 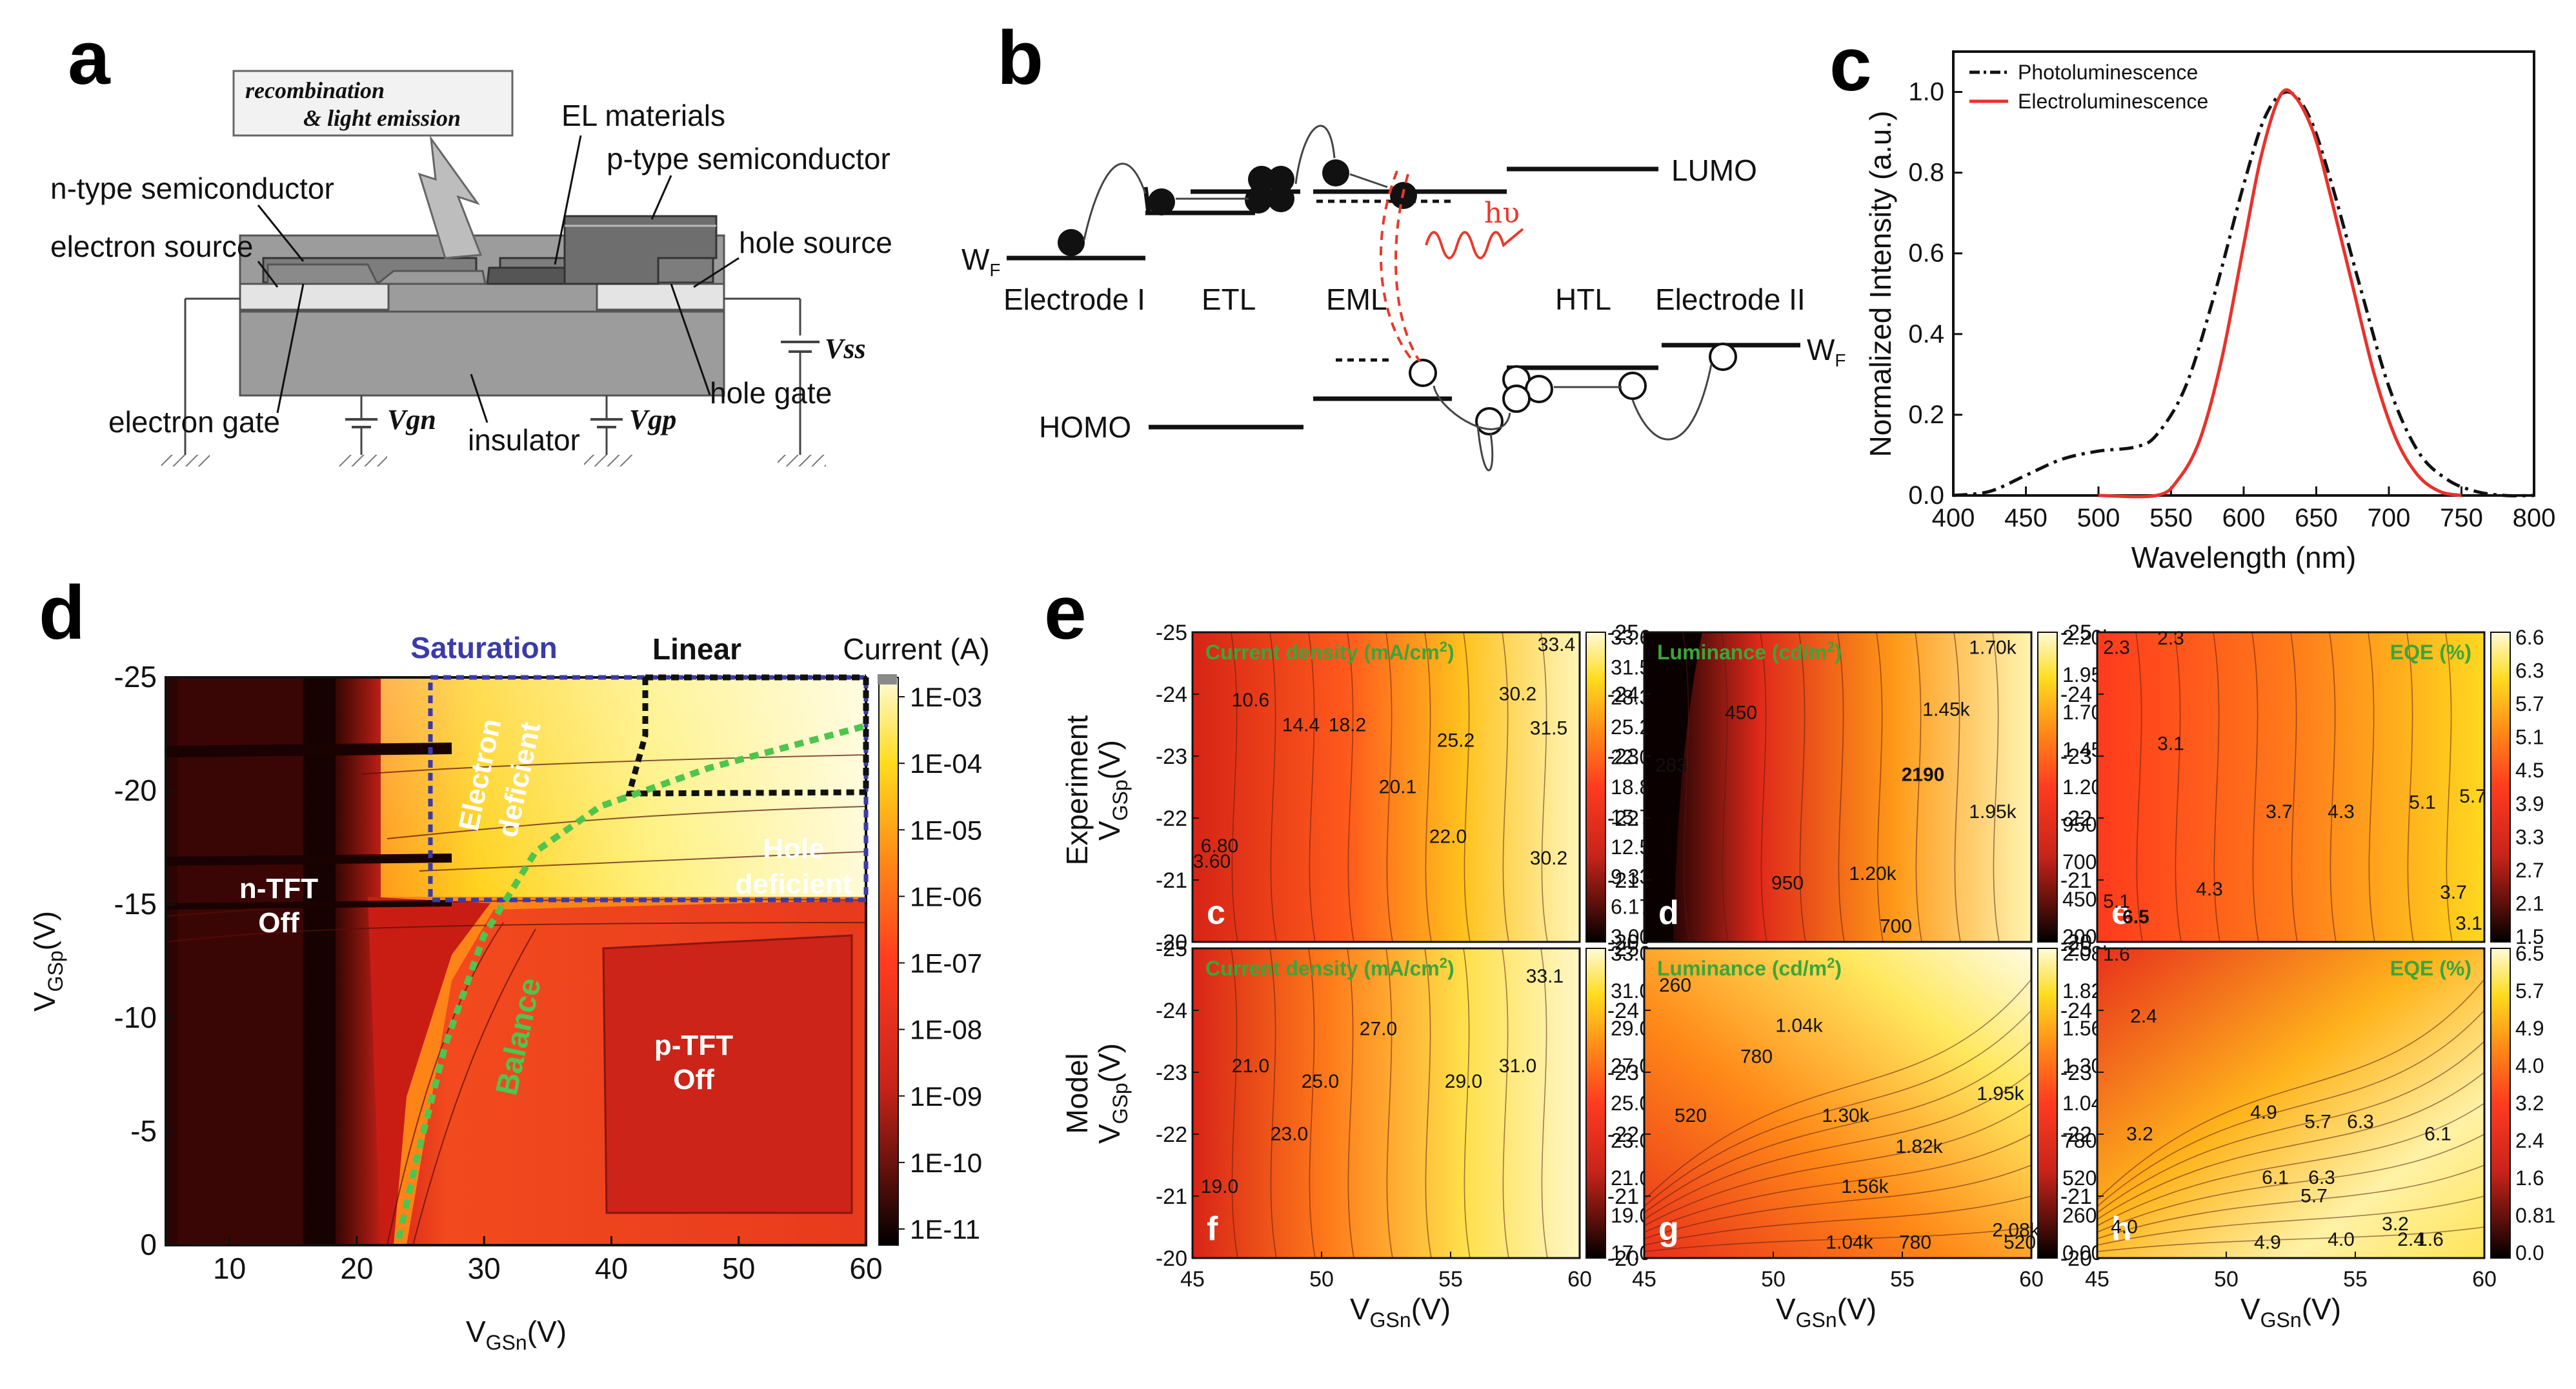 What do you see at coordinates (2529, 737) in the screenshot?
I see `colorbar-label-e: 5.1` at bounding box center [2529, 737].